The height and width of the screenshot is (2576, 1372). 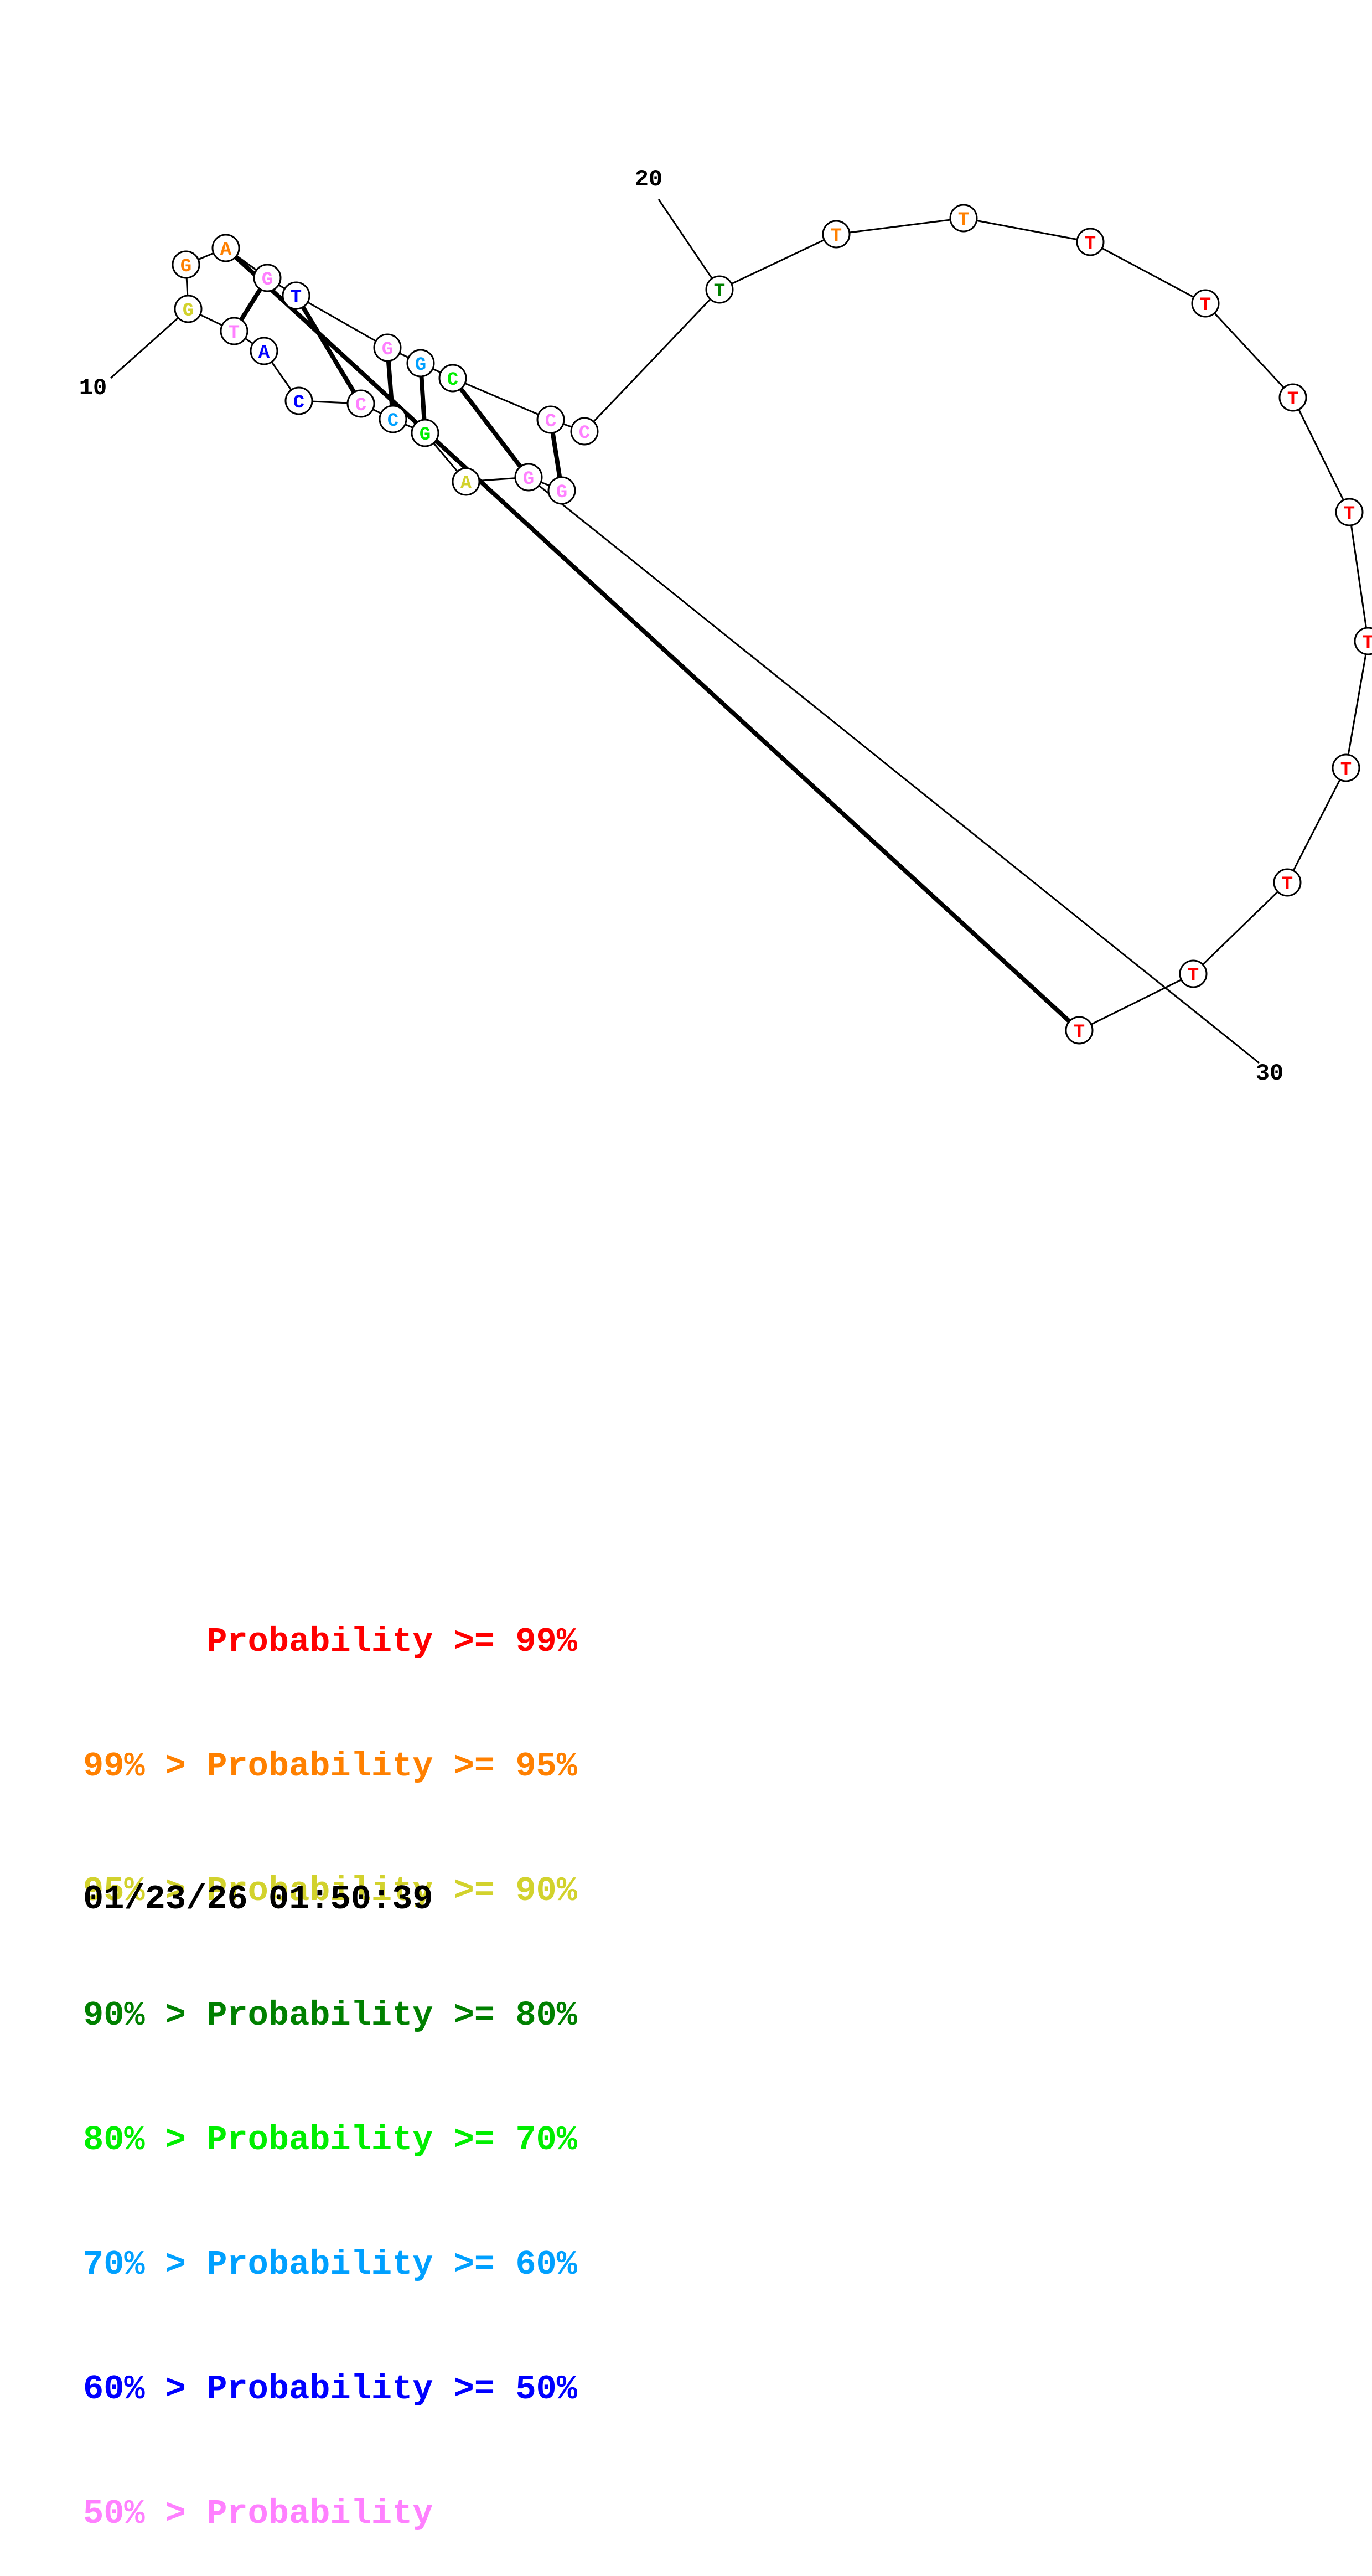 What do you see at coordinates (648, 179) in the screenshot?
I see `position-label: 20` at bounding box center [648, 179].